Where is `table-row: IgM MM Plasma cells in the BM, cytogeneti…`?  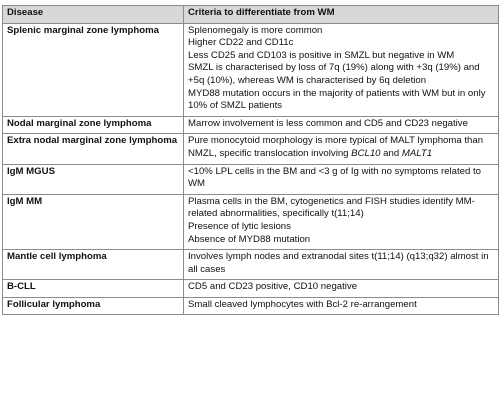
table-row: IgM MM Plasma cells in the BM, cytogeneti… is located at coordinates (250, 222).